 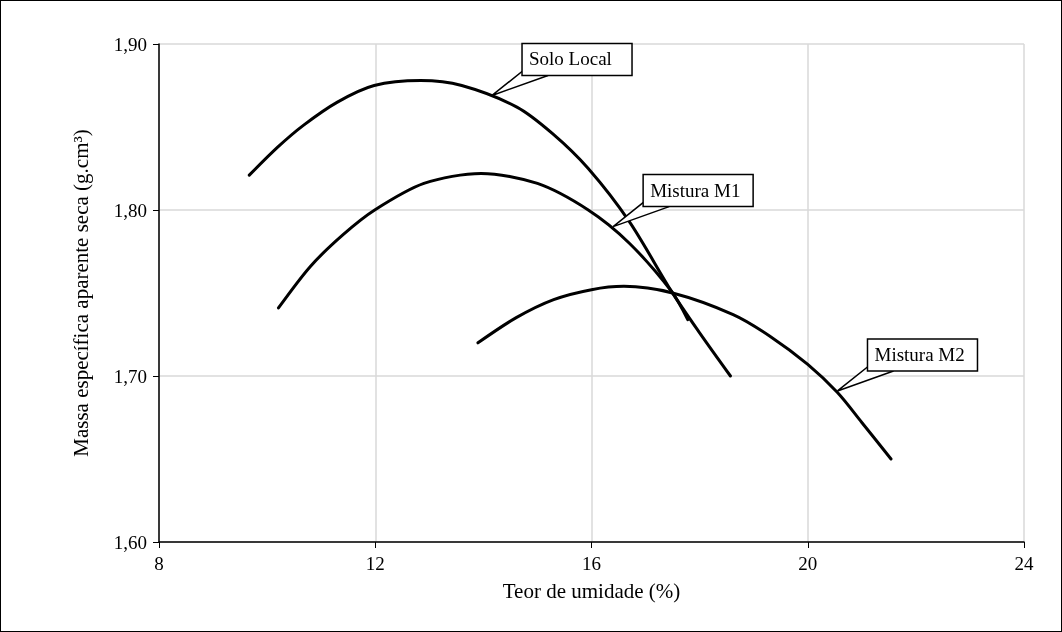 I want to click on x-tick-label: 16, so click(x=591, y=563).